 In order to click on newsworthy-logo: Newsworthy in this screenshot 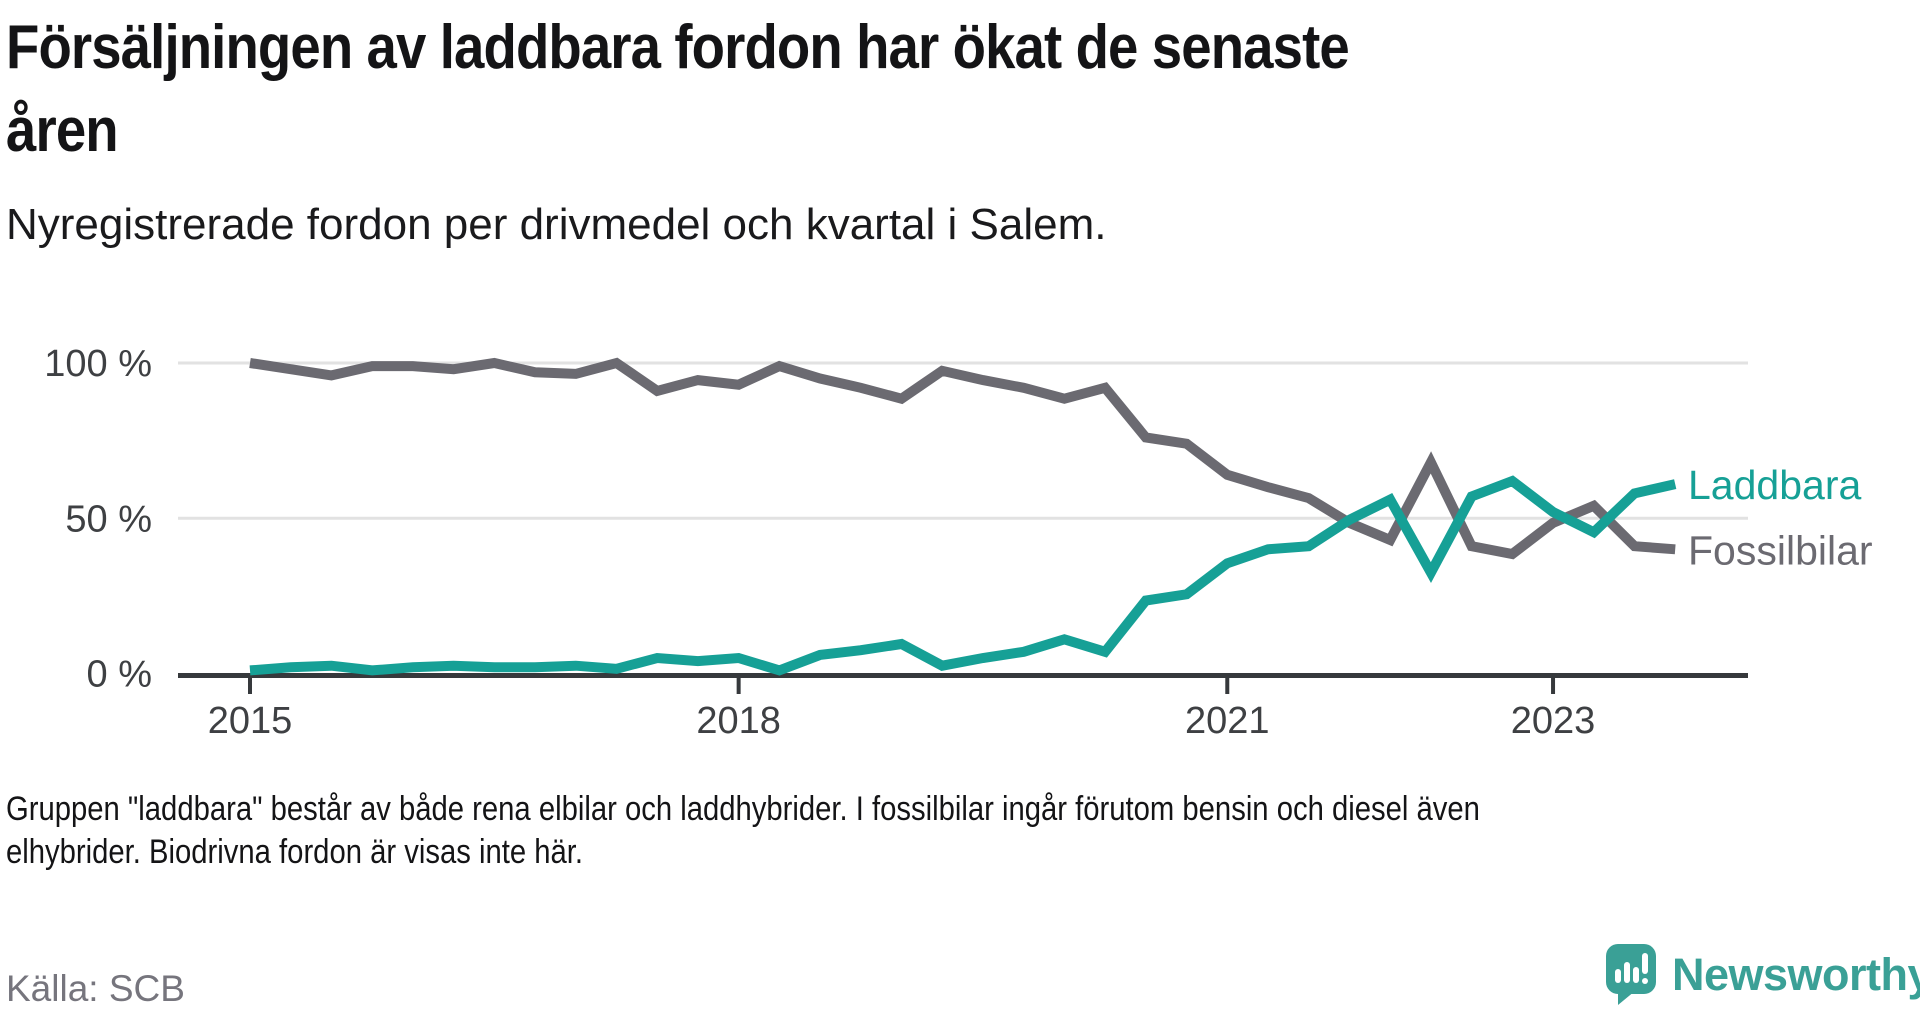, I will do `click(1763, 975)`.